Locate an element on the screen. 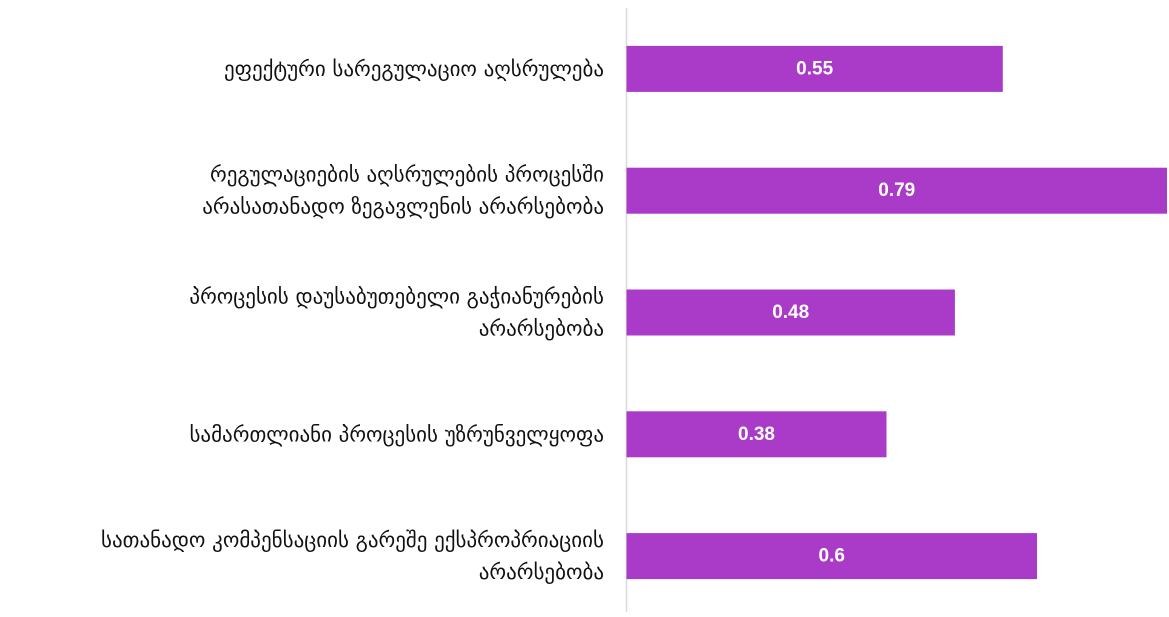  category-label-line: ეფექტური სარეგულაციო აღსრულება is located at coordinates (414, 69).